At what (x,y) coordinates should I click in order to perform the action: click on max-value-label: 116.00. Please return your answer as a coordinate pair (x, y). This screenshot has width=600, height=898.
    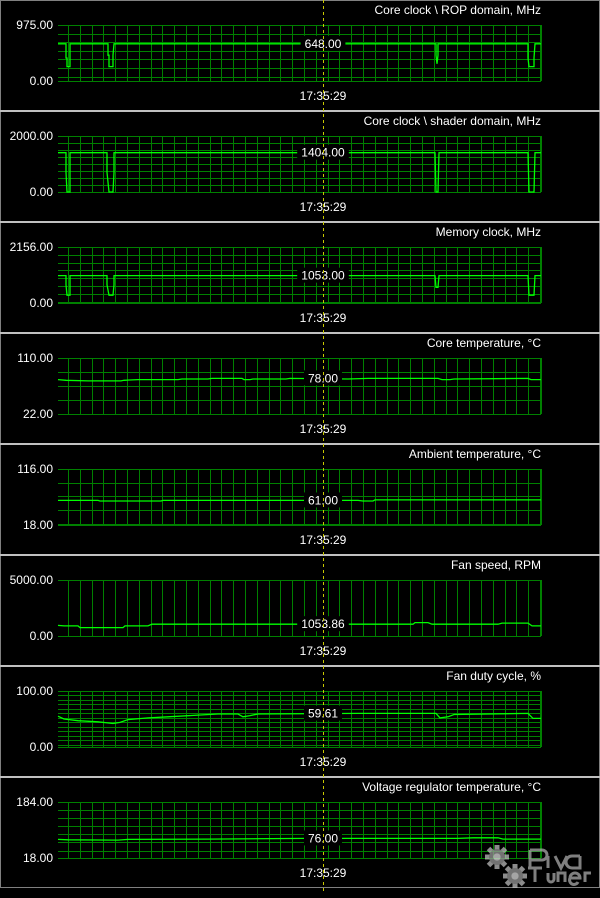
    Looking at the image, I should click on (35, 469).